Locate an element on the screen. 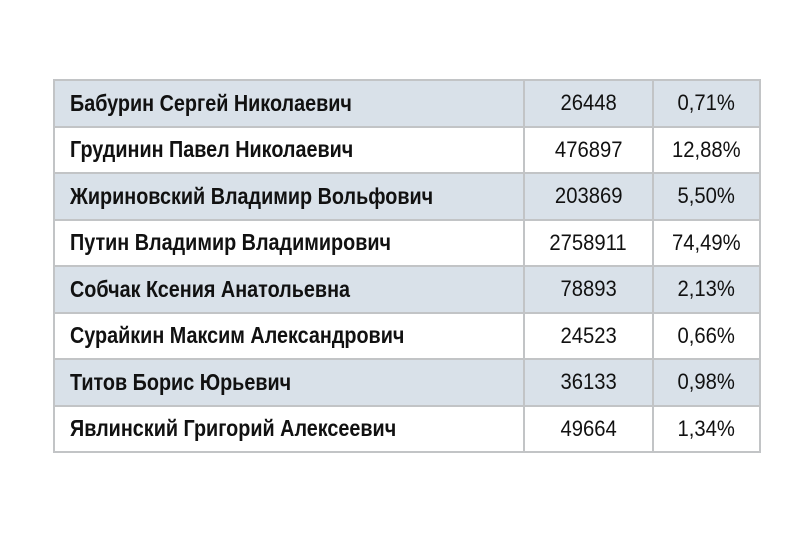  percent-text: 0,71% is located at coordinates (706, 103).